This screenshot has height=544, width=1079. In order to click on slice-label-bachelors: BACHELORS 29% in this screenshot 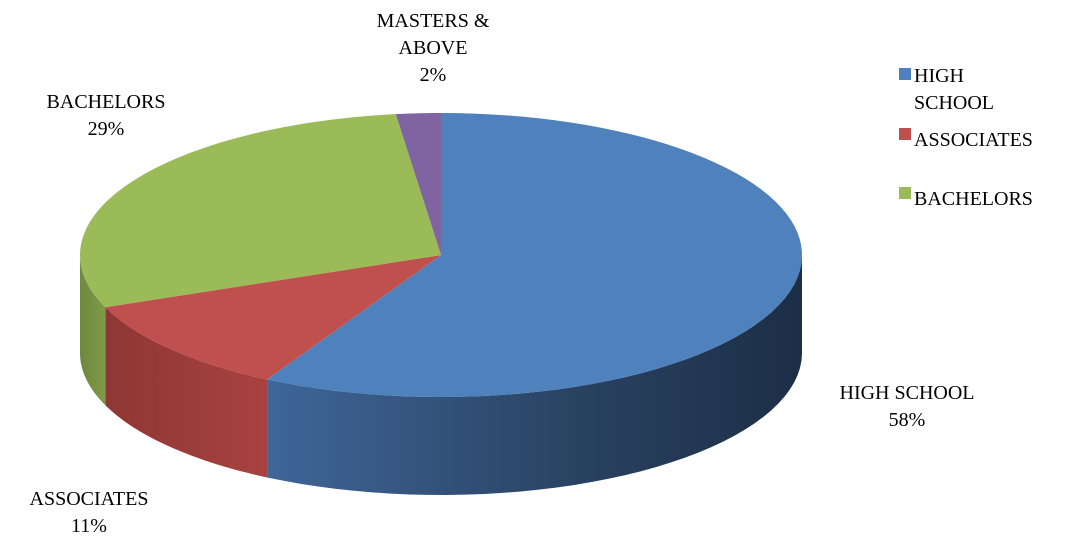, I will do `click(106, 115)`.